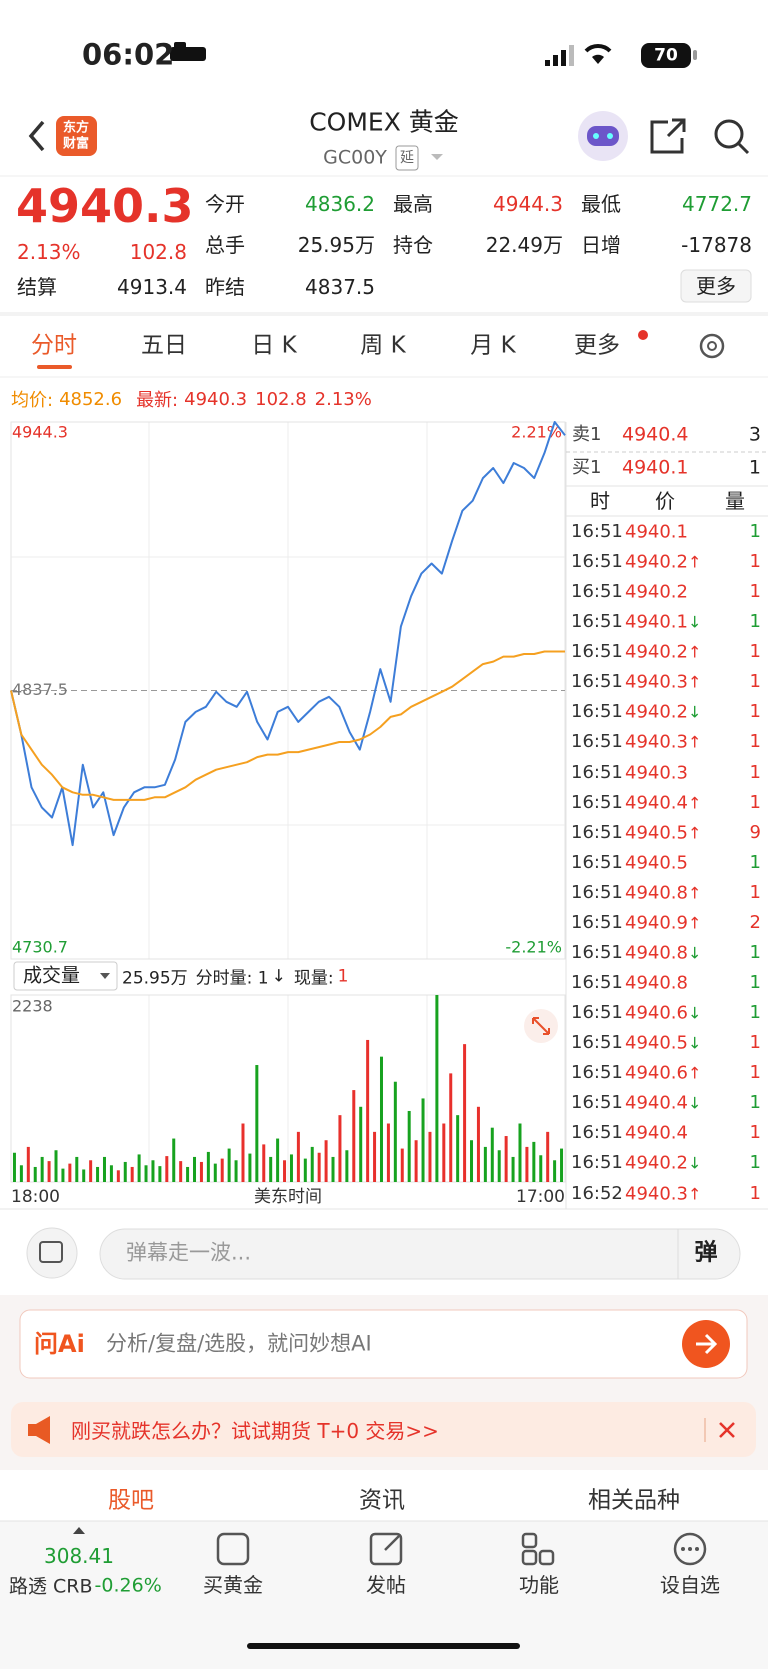  What do you see at coordinates (663, 712) in the screenshot?
I see `trade-price: 4940.2 ↓` at bounding box center [663, 712].